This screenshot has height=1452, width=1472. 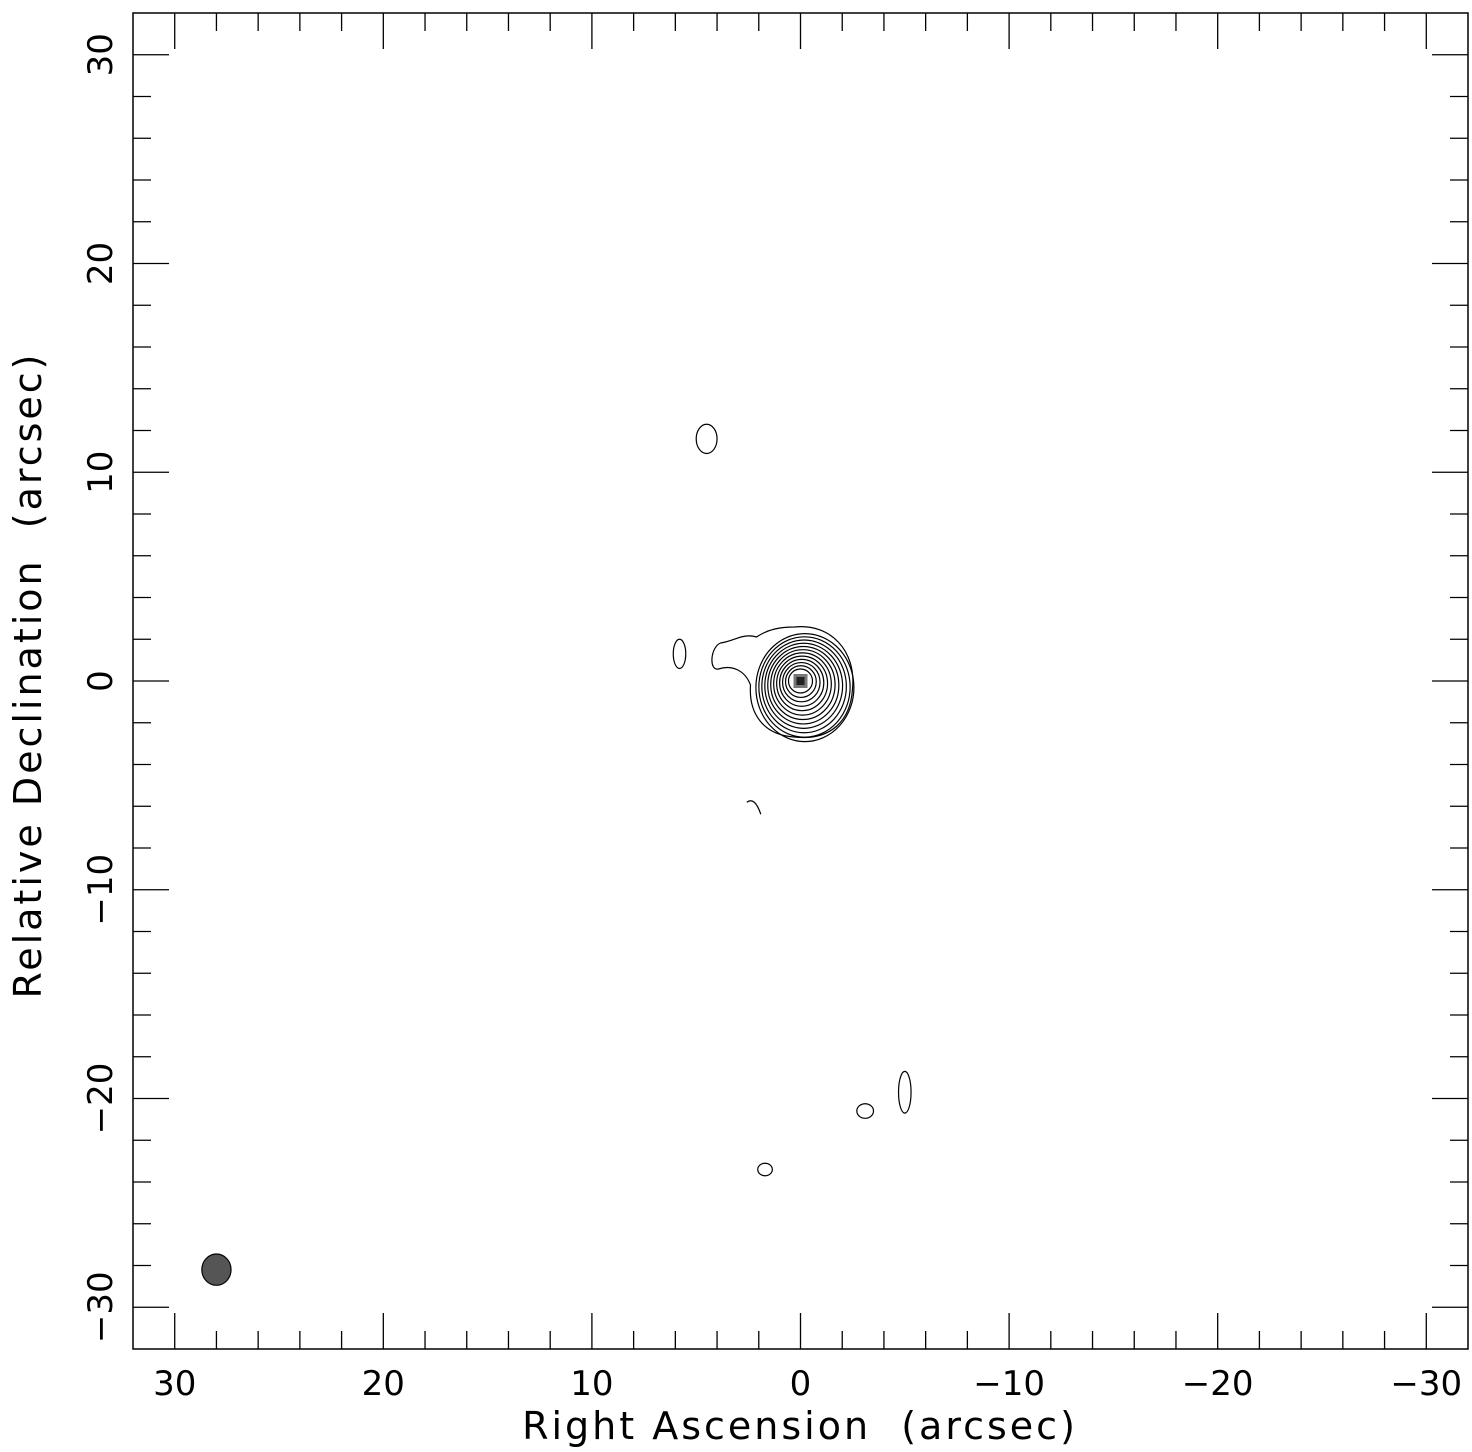 I want to click on x-tick-label: −30, so click(x=1426, y=1384).